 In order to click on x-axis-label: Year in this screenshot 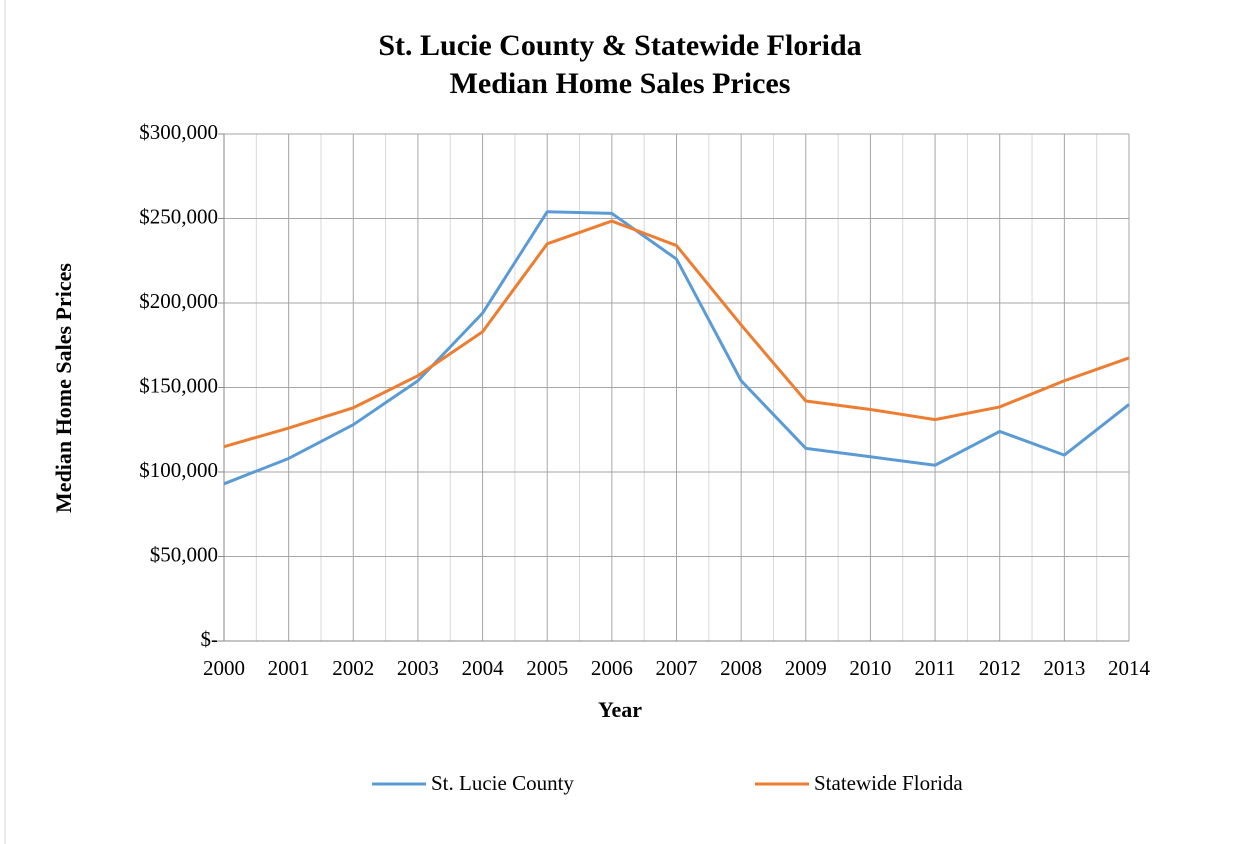, I will do `click(620, 709)`.